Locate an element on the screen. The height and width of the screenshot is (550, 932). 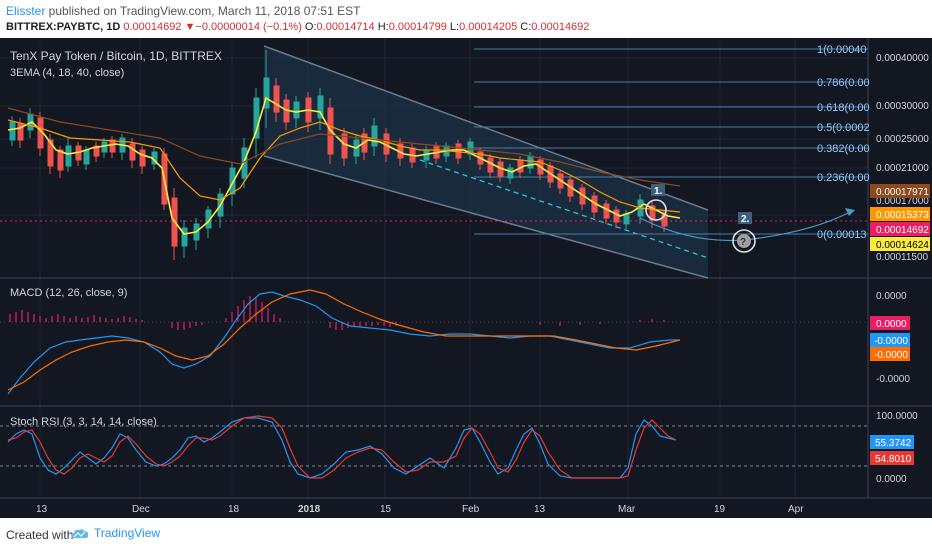
low-label: L: is located at coordinates (454, 27).